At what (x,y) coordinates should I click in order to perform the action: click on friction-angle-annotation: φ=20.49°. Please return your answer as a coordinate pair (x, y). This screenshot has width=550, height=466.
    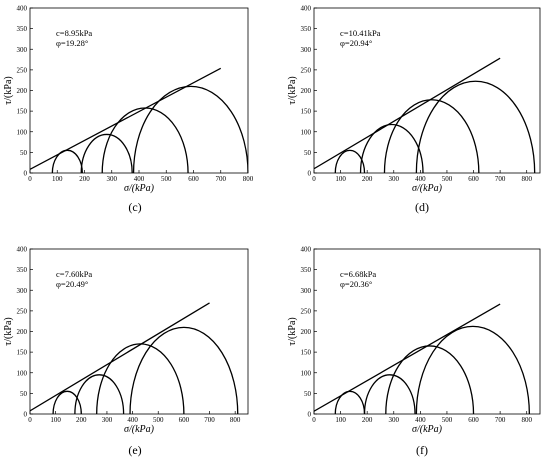
    Looking at the image, I should click on (72, 284).